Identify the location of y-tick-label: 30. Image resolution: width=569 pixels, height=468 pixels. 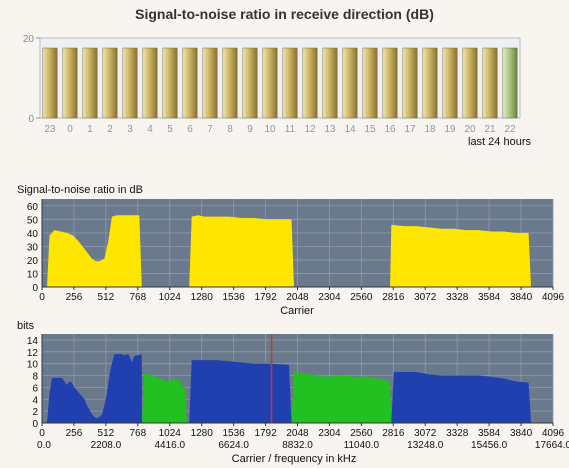
(33, 247).